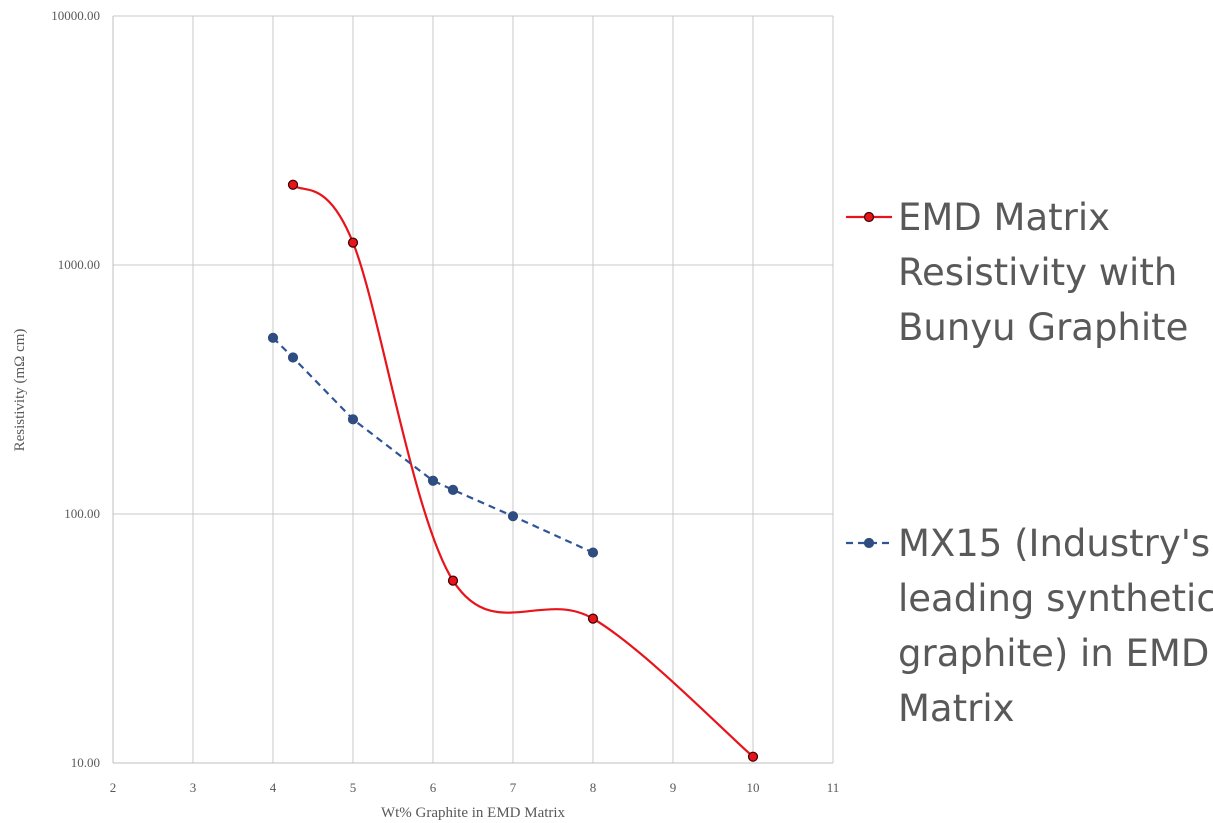 The image size is (1213, 823). I want to click on legend-label: MX15 (Industry's, so click(1054, 543).